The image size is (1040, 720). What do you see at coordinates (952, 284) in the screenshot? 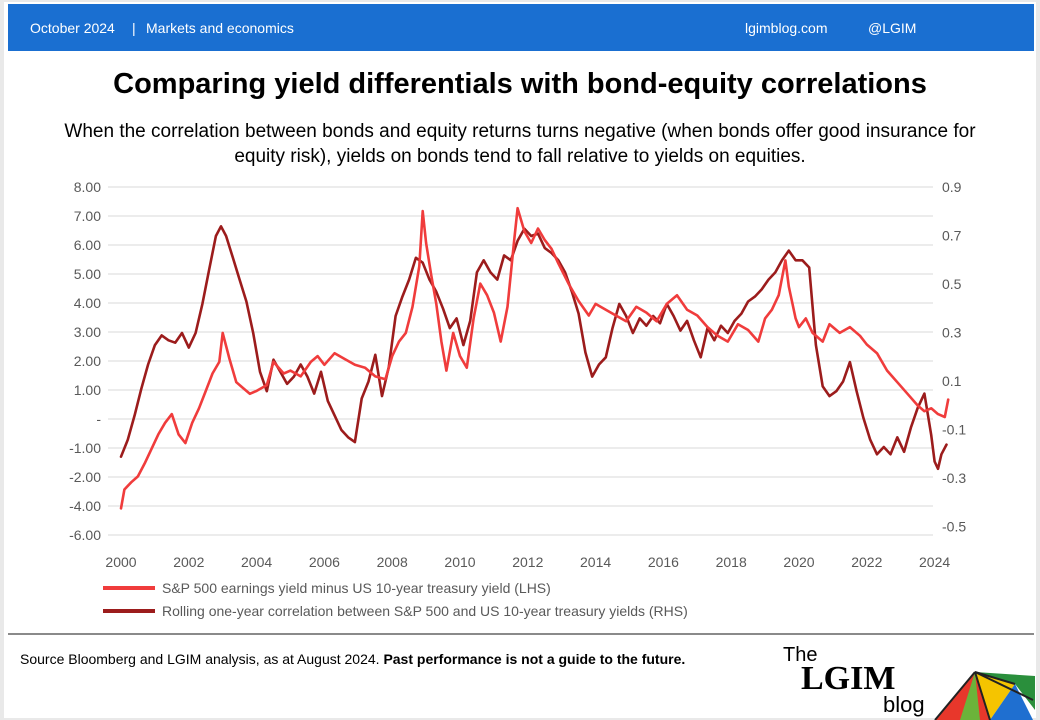
I see `right-tick-label: 0.5` at bounding box center [952, 284].